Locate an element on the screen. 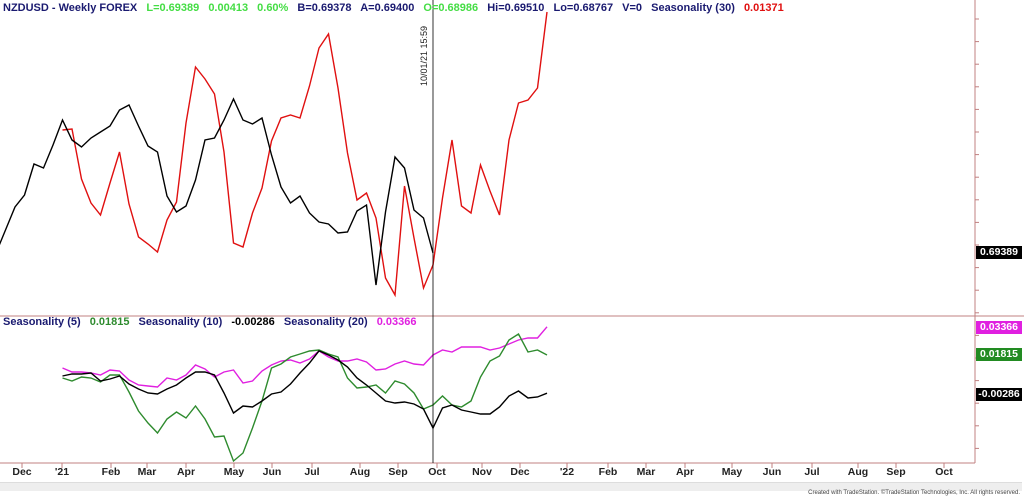 The height and width of the screenshot is (498, 1024). symbol-label: NZDUSD - Weekly FOREX is located at coordinates (70, 8).